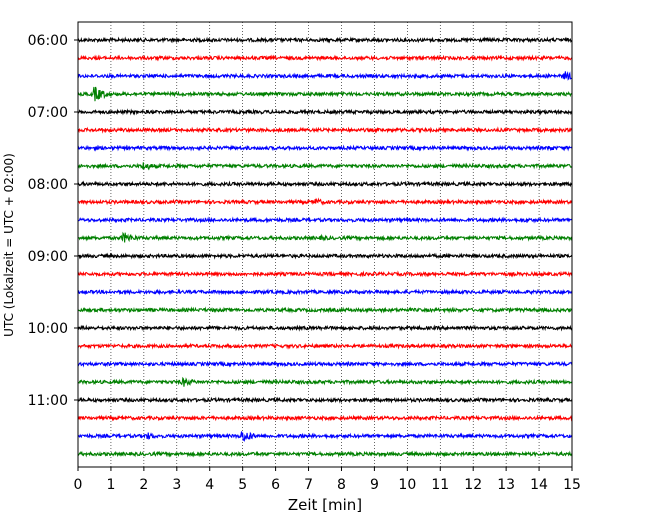 The image size is (650, 520). I want to click on x-tick-label: 13, so click(506, 485).